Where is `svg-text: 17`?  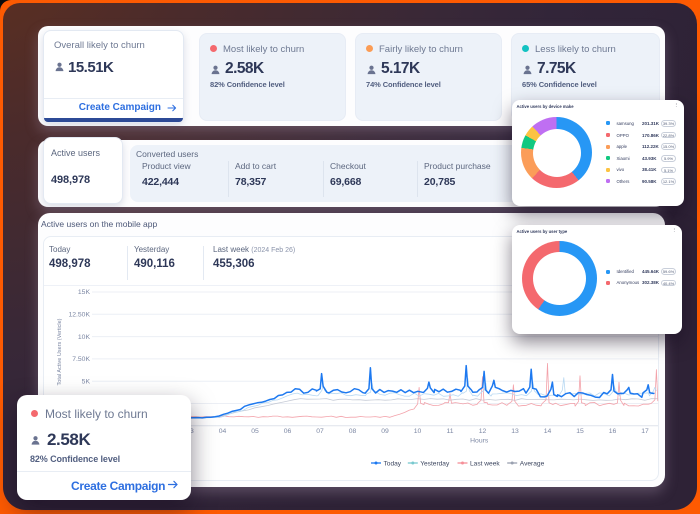
svg-text: 17 is located at coordinates (645, 431).